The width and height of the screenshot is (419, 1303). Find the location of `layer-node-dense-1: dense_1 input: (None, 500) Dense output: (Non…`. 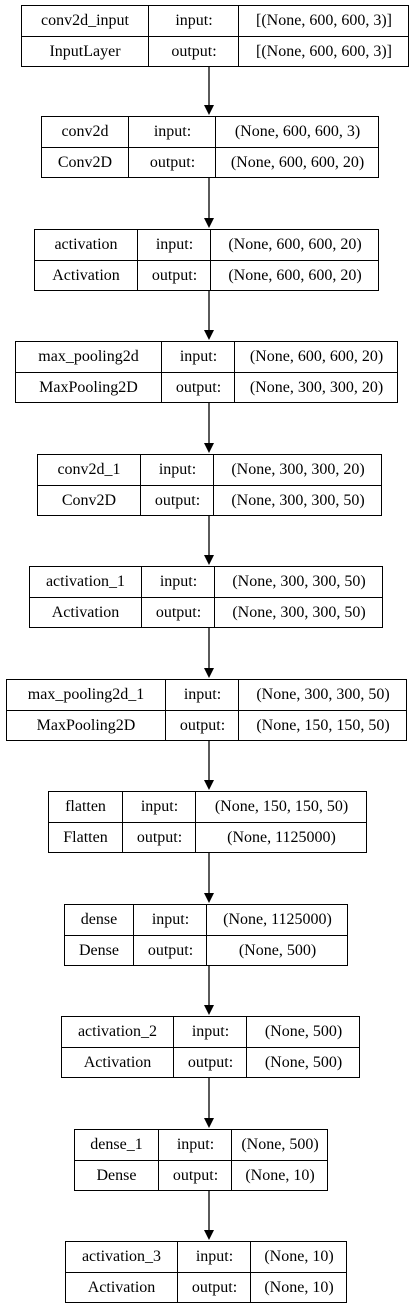

layer-node-dense-1: dense_1 input: (None, 500) Dense output: (Non… is located at coordinates (201, 1160).